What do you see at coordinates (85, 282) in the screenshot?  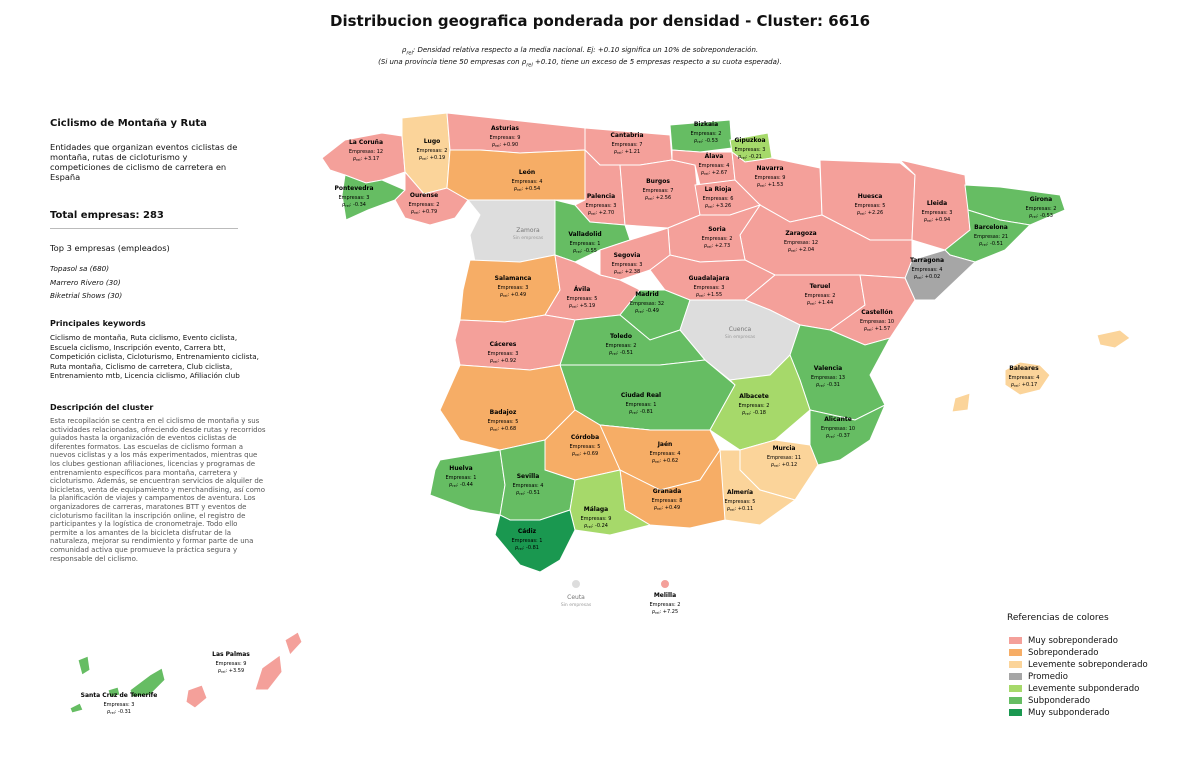 I see `top3-item: Marrero Rivero (30)` at bounding box center [85, 282].